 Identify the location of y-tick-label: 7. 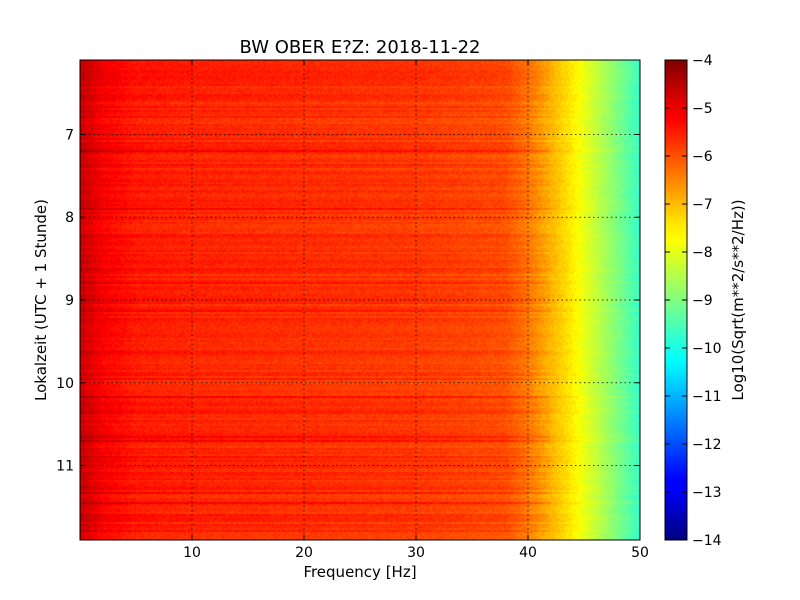
(69, 135).